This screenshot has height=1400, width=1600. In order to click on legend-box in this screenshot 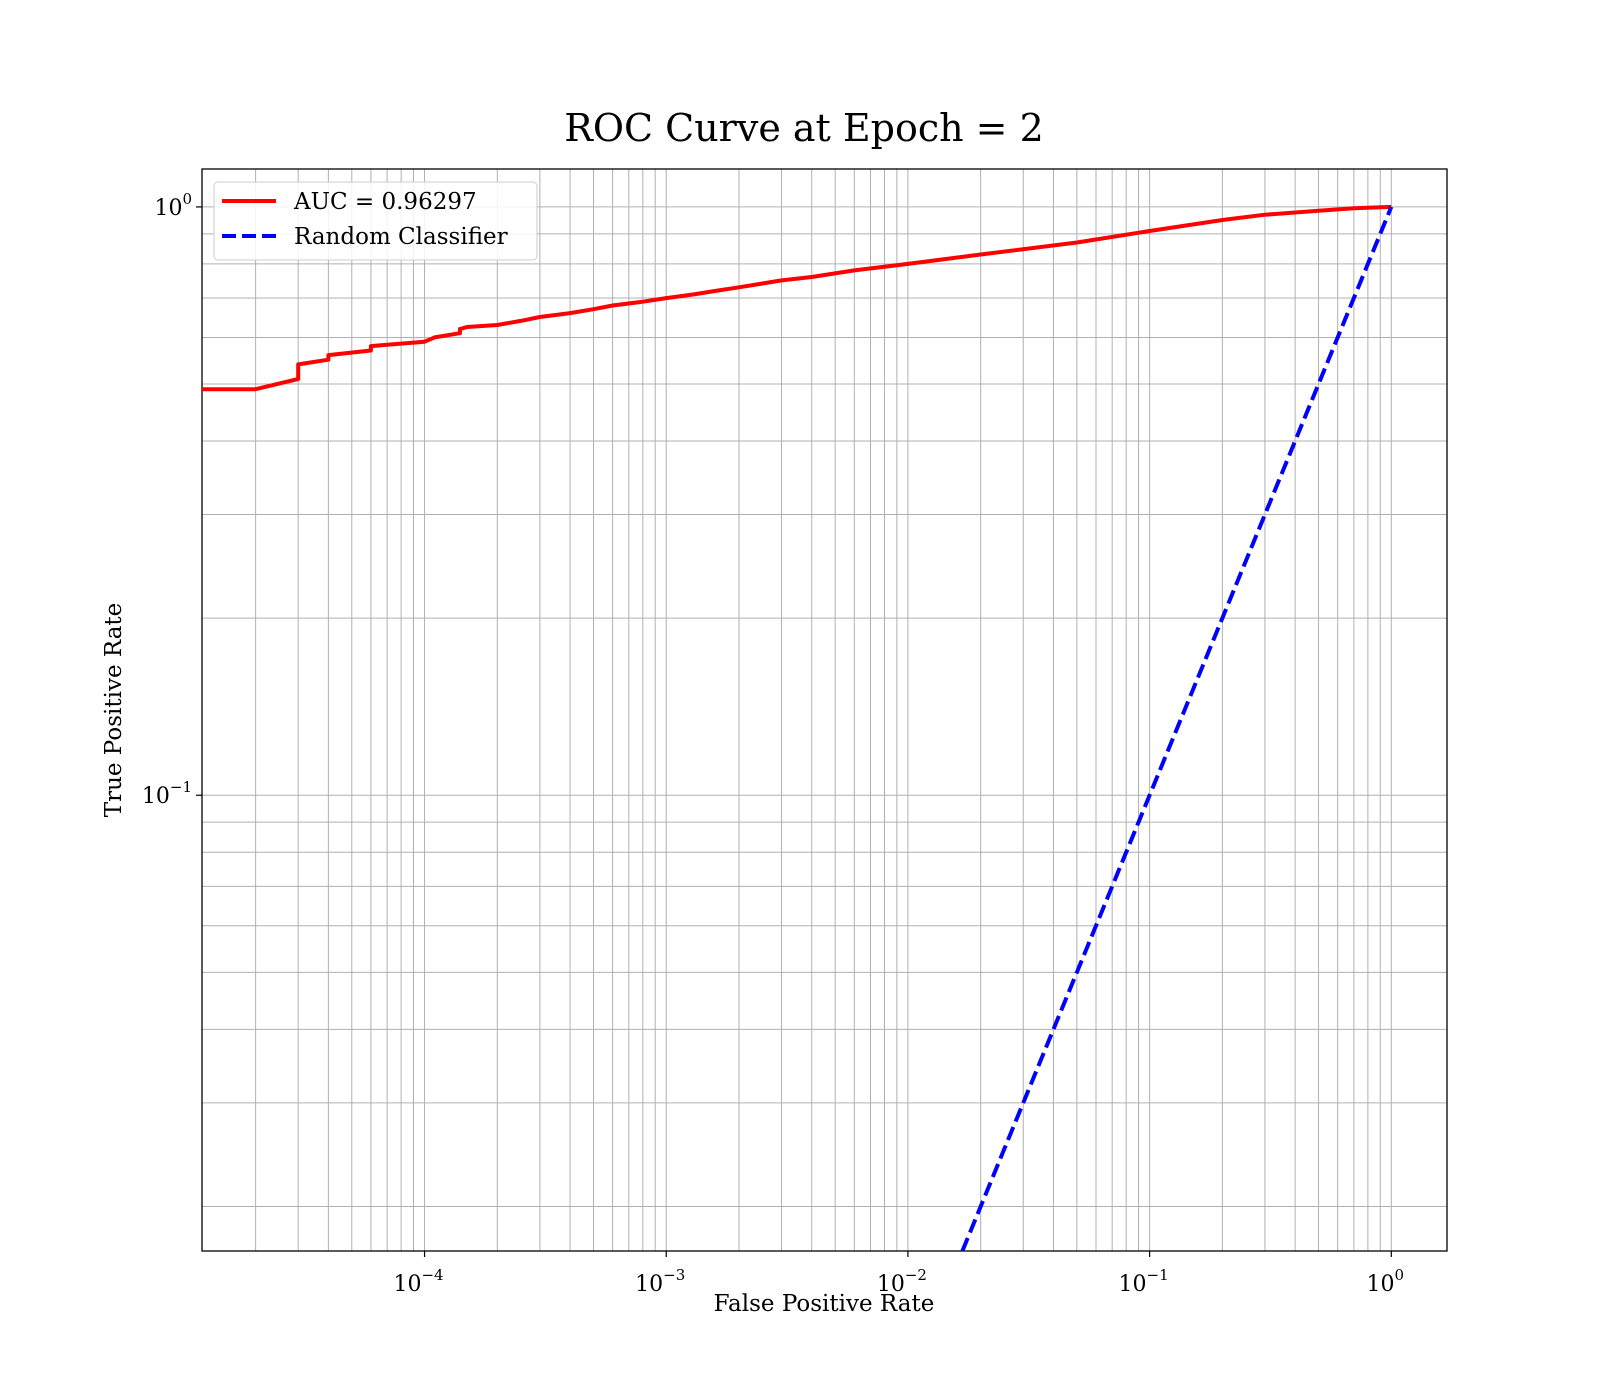, I will do `click(375, 221)`.